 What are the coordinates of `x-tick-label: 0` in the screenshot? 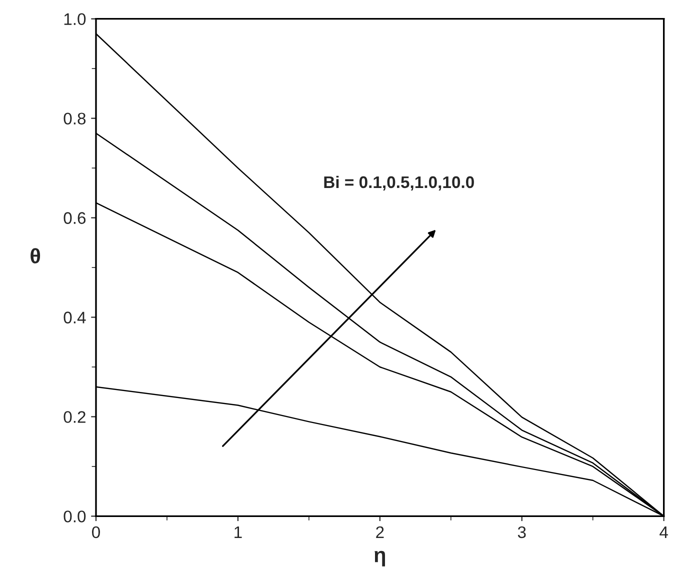 It's located at (96, 532).